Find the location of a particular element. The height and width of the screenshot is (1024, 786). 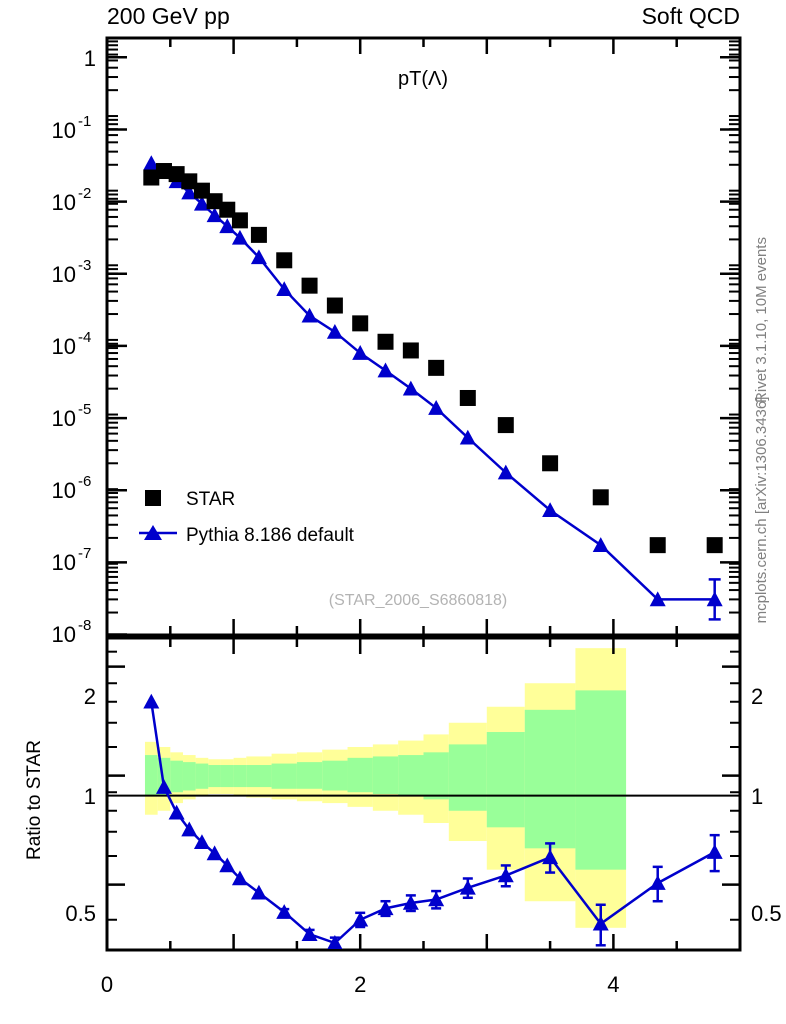

legend-label-star: STAR is located at coordinates (210, 499).